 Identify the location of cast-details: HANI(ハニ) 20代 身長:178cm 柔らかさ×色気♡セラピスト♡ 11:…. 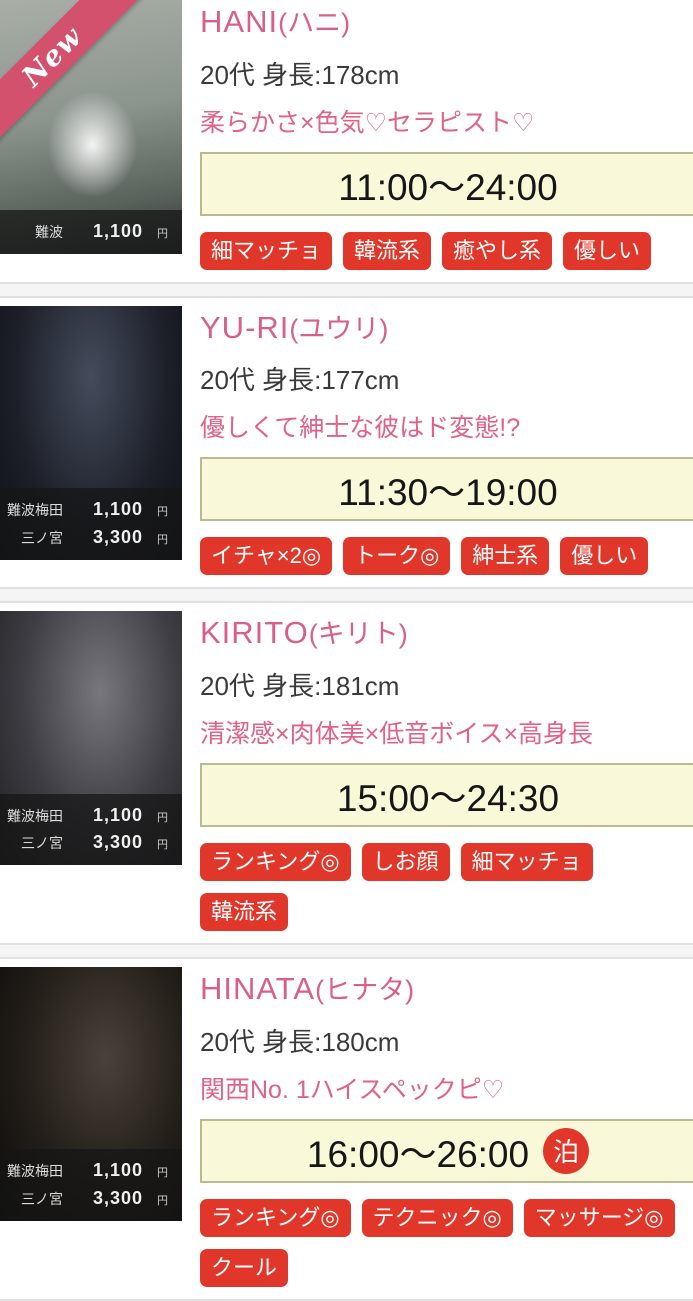
(446, 135).